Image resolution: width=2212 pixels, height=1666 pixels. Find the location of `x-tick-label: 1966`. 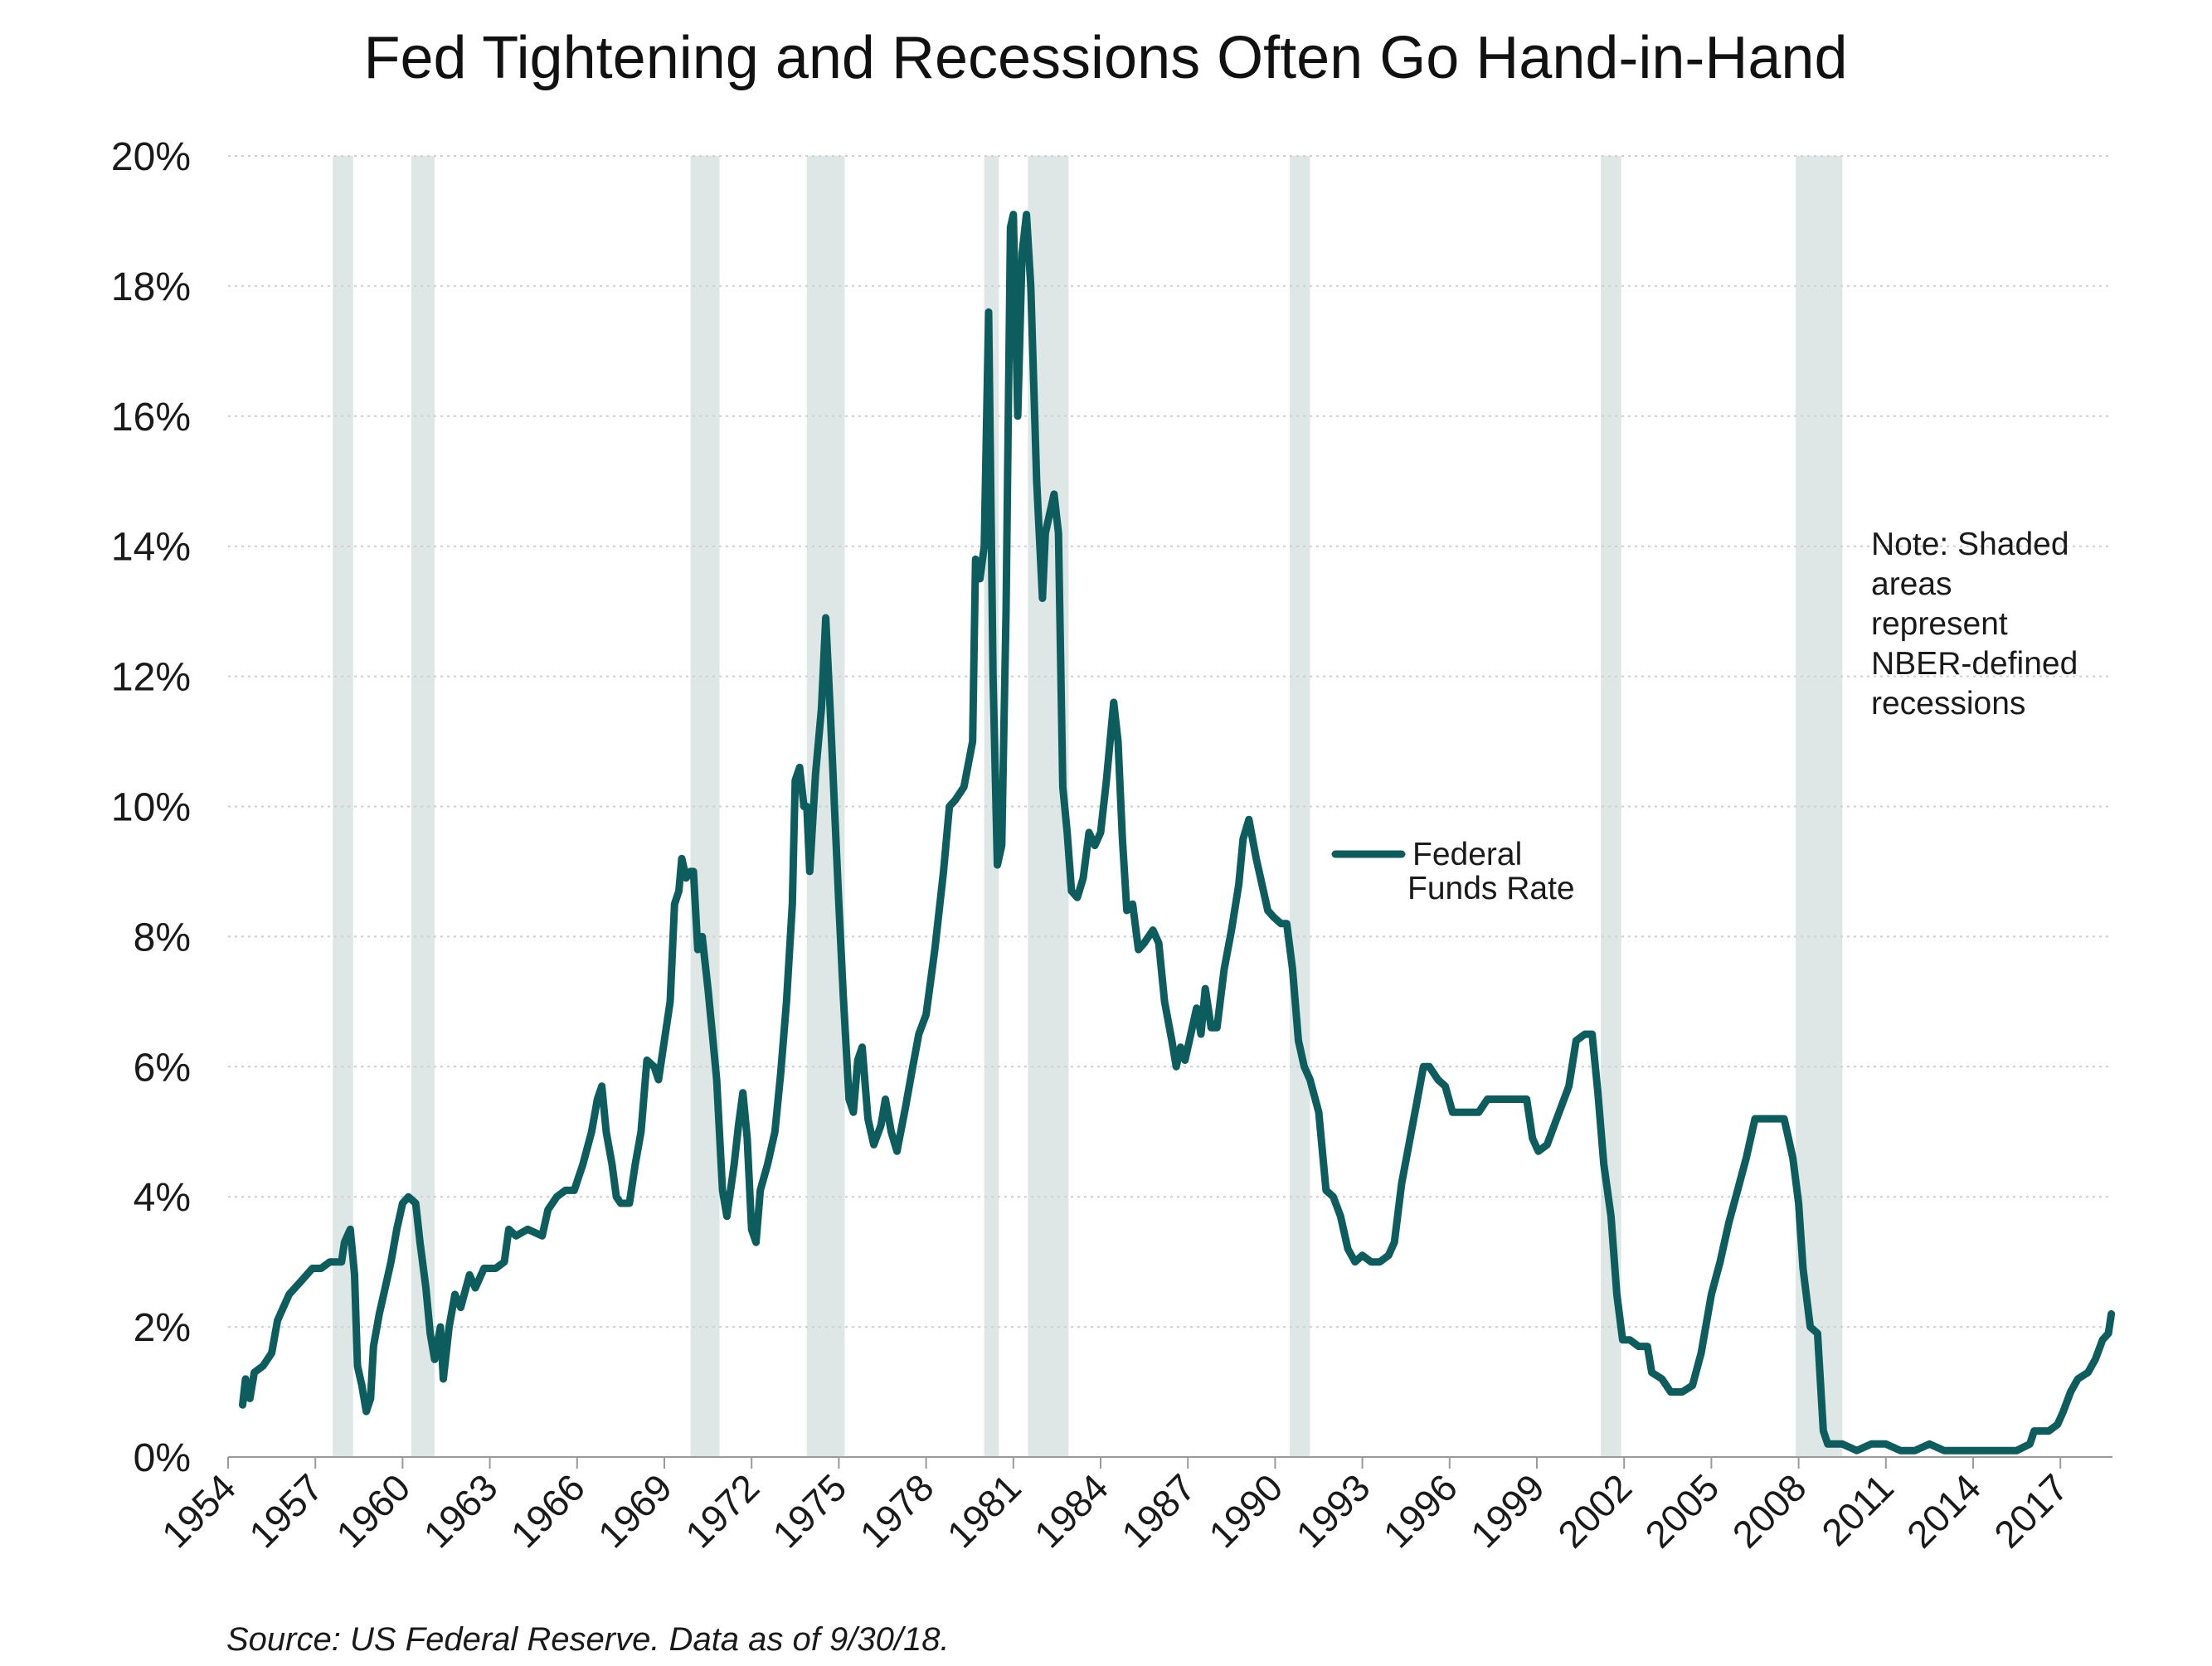

x-tick-label: 1966 is located at coordinates (548, 1510).